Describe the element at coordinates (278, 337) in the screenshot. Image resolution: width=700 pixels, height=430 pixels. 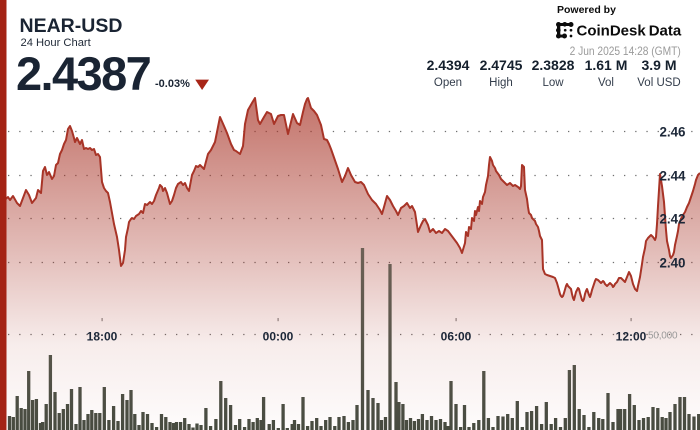
I see `svg-text: 00:00` at that location.